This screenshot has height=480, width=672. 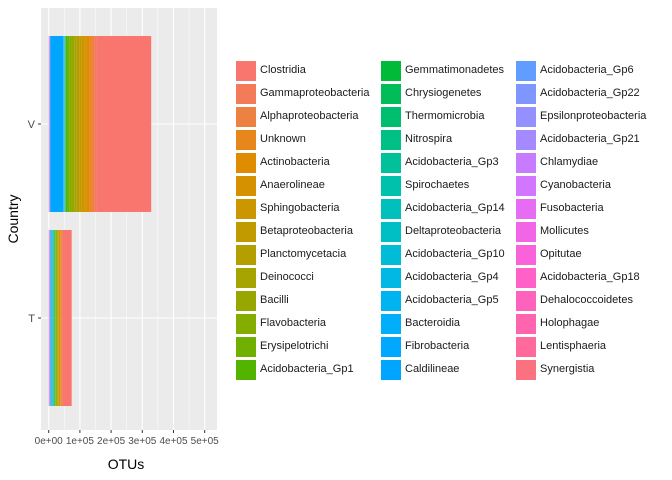 I want to click on y-axis-title: Country, so click(x=13, y=218).